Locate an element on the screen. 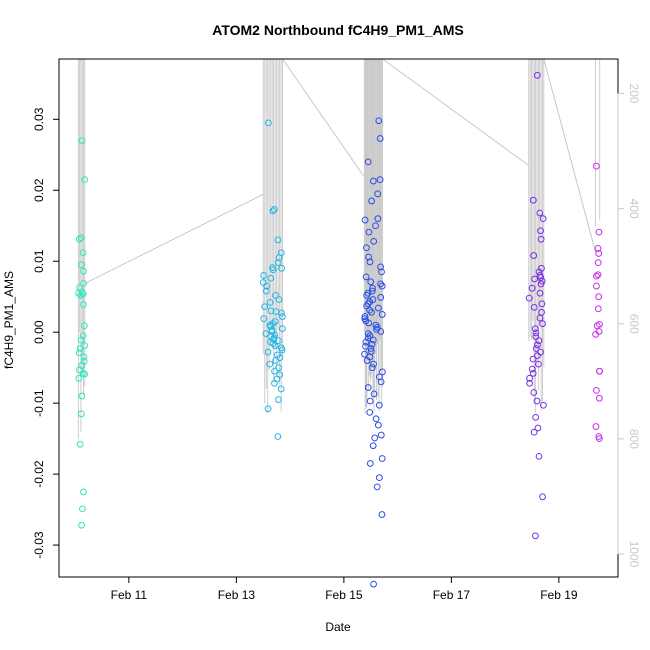 This screenshot has width=650, height=650. y-tick-label: 0.00 is located at coordinates (39, 332).